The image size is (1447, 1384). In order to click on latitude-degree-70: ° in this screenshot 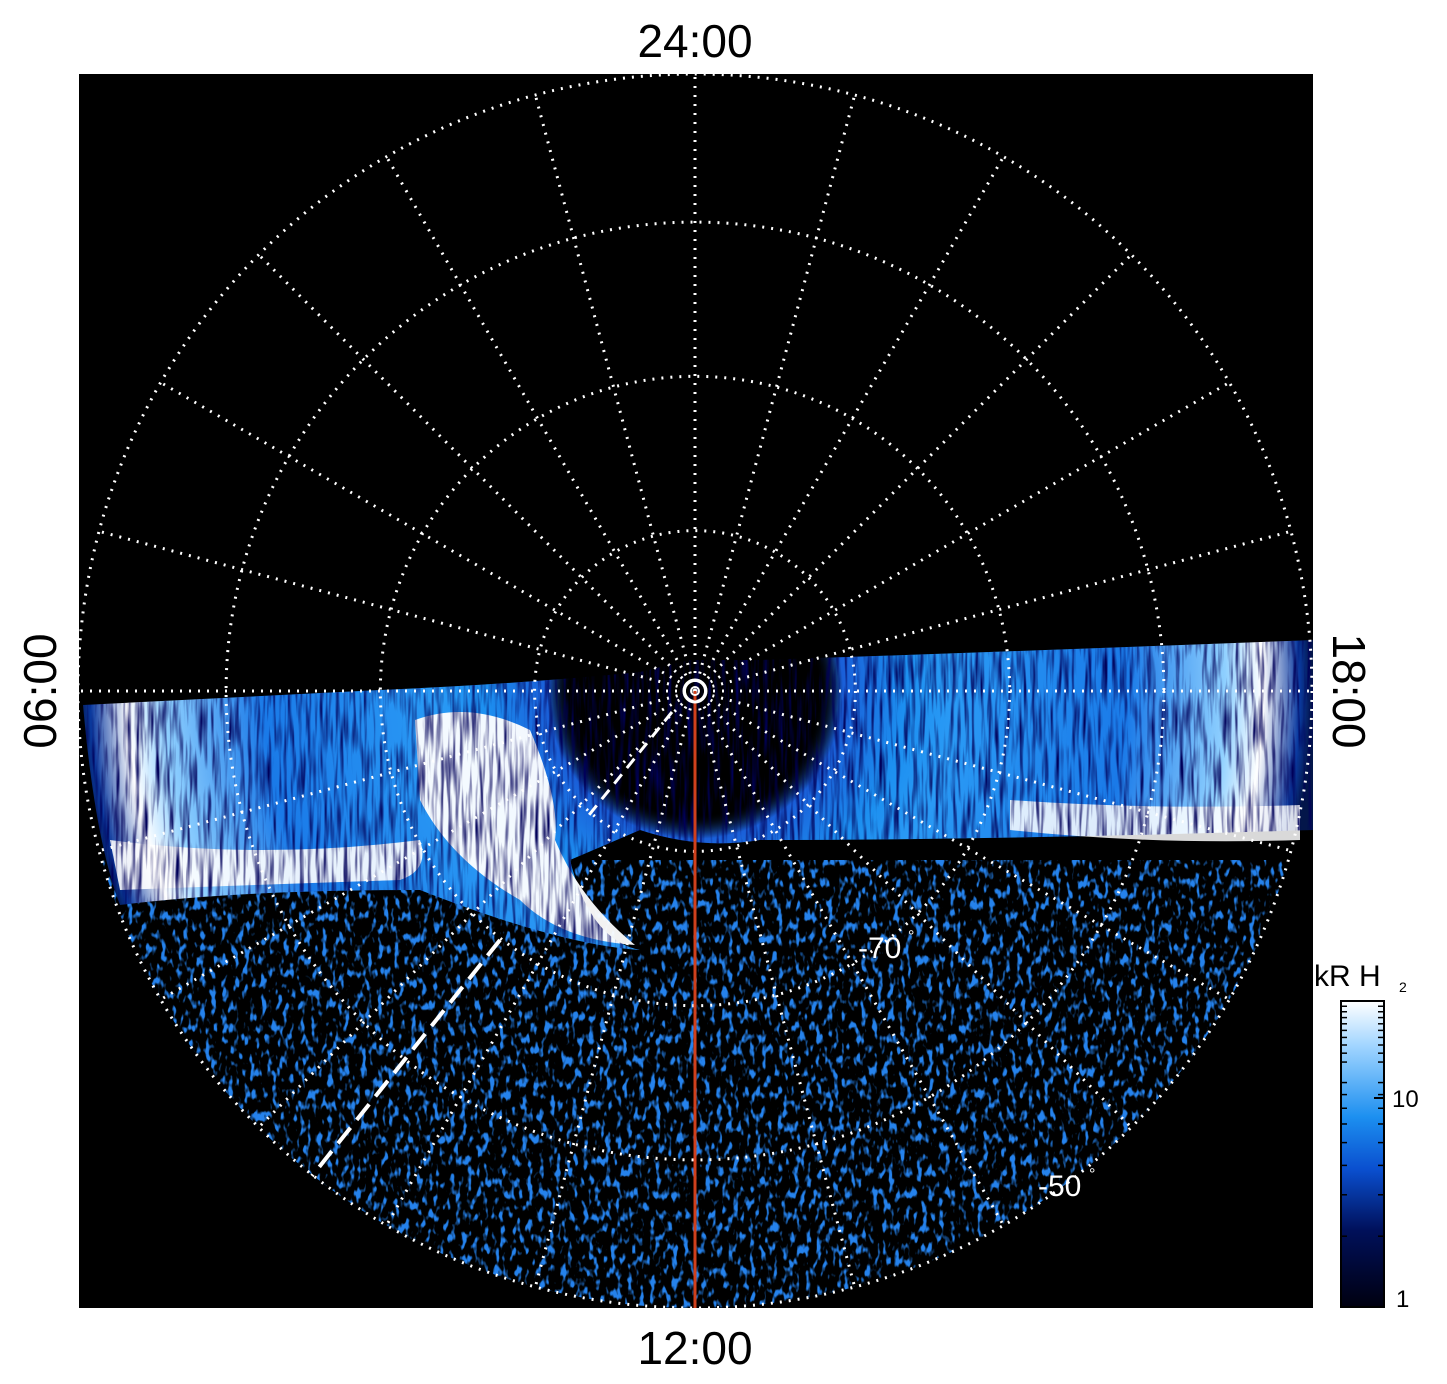, I will do `click(911, 936)`.